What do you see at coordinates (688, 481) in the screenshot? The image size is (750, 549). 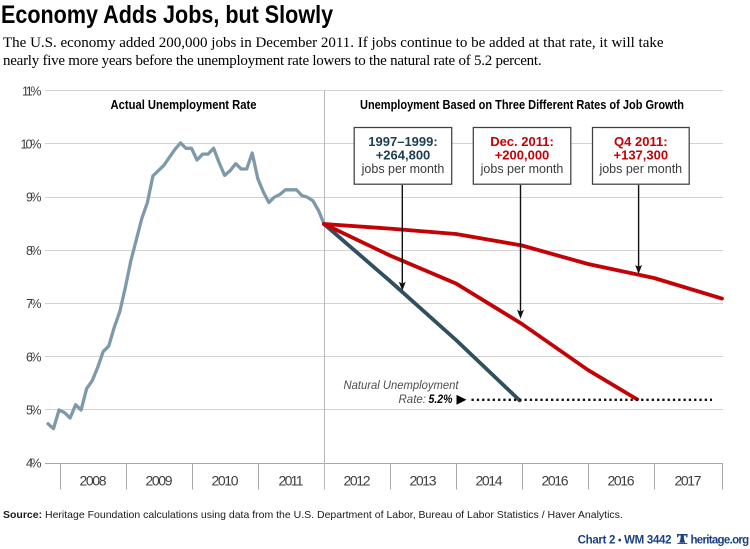 I see `svg-text: 2017` at bounding box center [688, 481].